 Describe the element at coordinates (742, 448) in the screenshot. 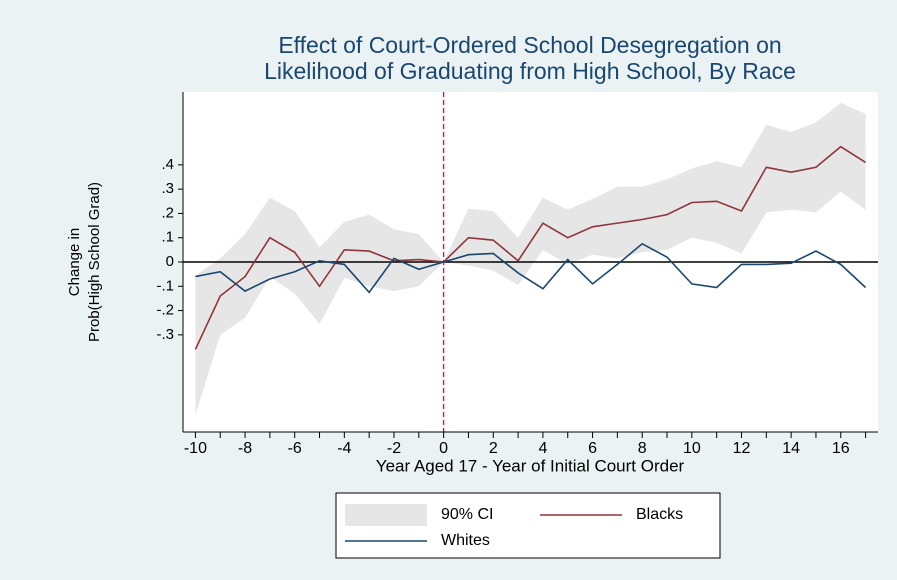

I see `x-tick-label: 12` at that location.